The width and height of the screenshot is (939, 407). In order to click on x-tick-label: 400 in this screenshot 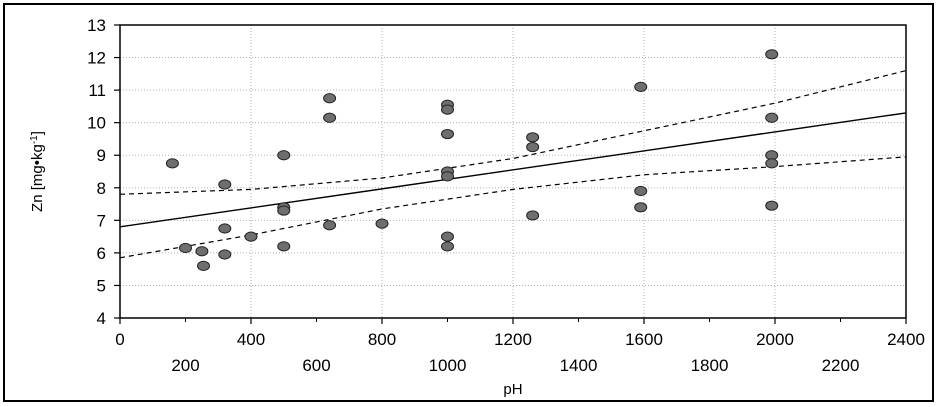, I will do `click(251, 339)`.